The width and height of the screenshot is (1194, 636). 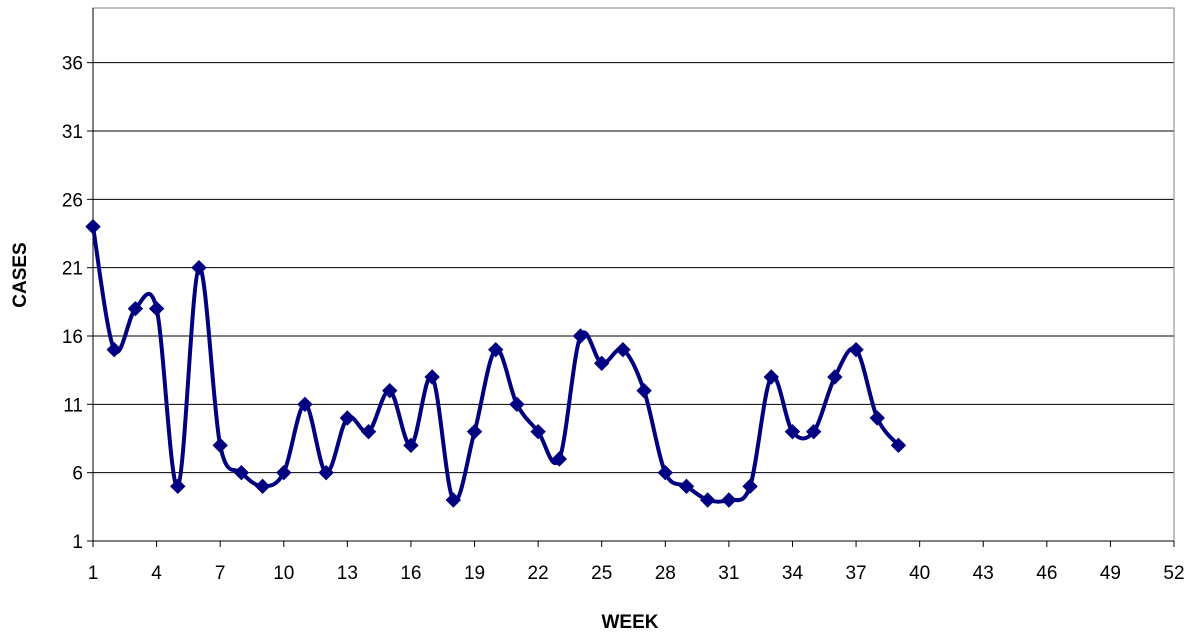 I want to click on y-tick-label: 11, so click(x=73, y=405).